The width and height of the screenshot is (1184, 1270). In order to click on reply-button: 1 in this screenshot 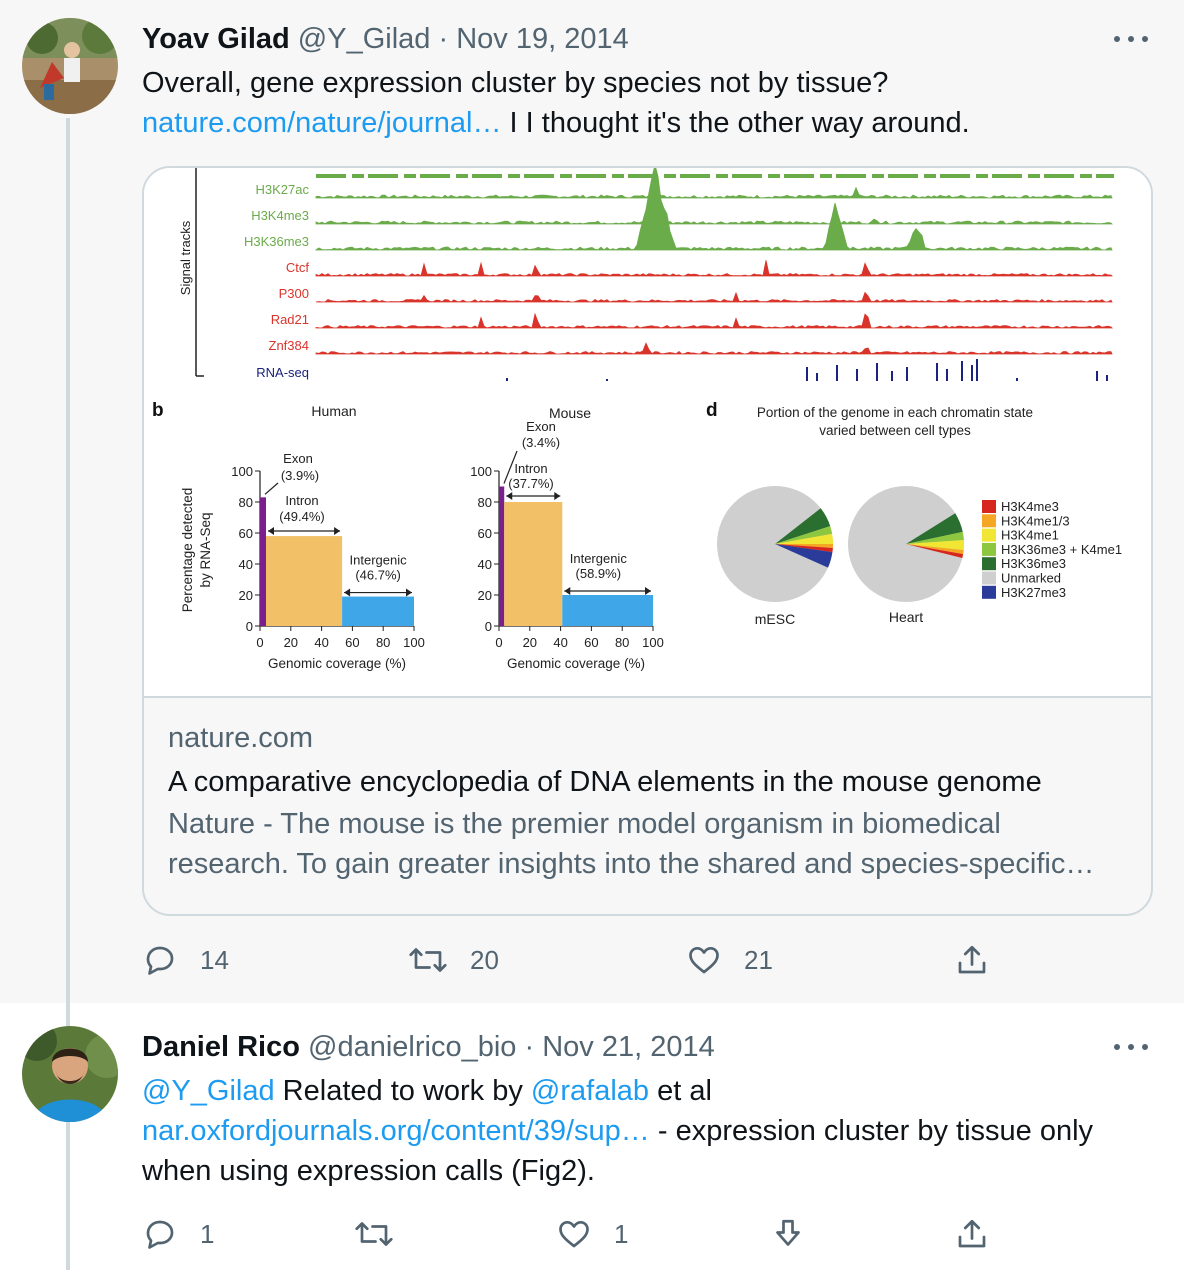, I will do `click(178, 1234)`.